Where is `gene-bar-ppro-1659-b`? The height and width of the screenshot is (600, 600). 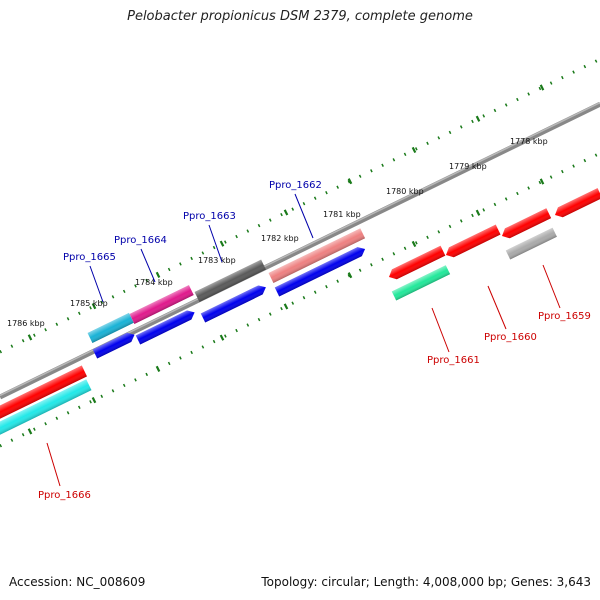
gene-bar-ppro-1659-b is located at coordinates (576, 204).